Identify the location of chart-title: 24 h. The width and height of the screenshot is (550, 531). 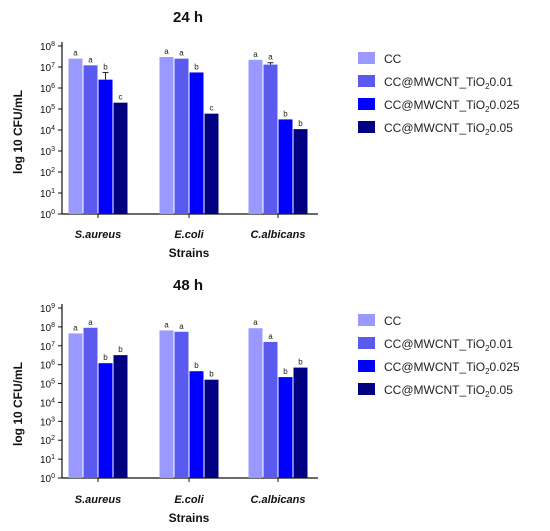
(188, 17).